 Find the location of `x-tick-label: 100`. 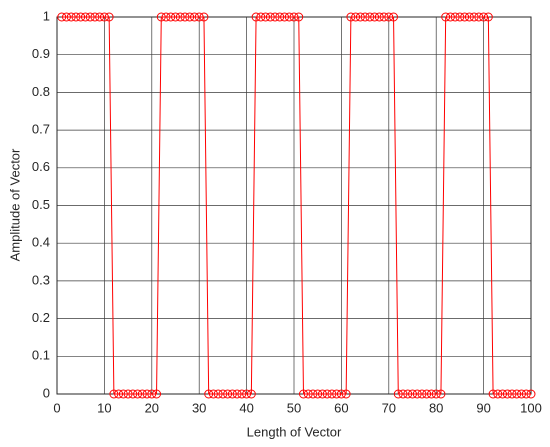

x-tick-label: 100 is located at coordinates (531, 407).